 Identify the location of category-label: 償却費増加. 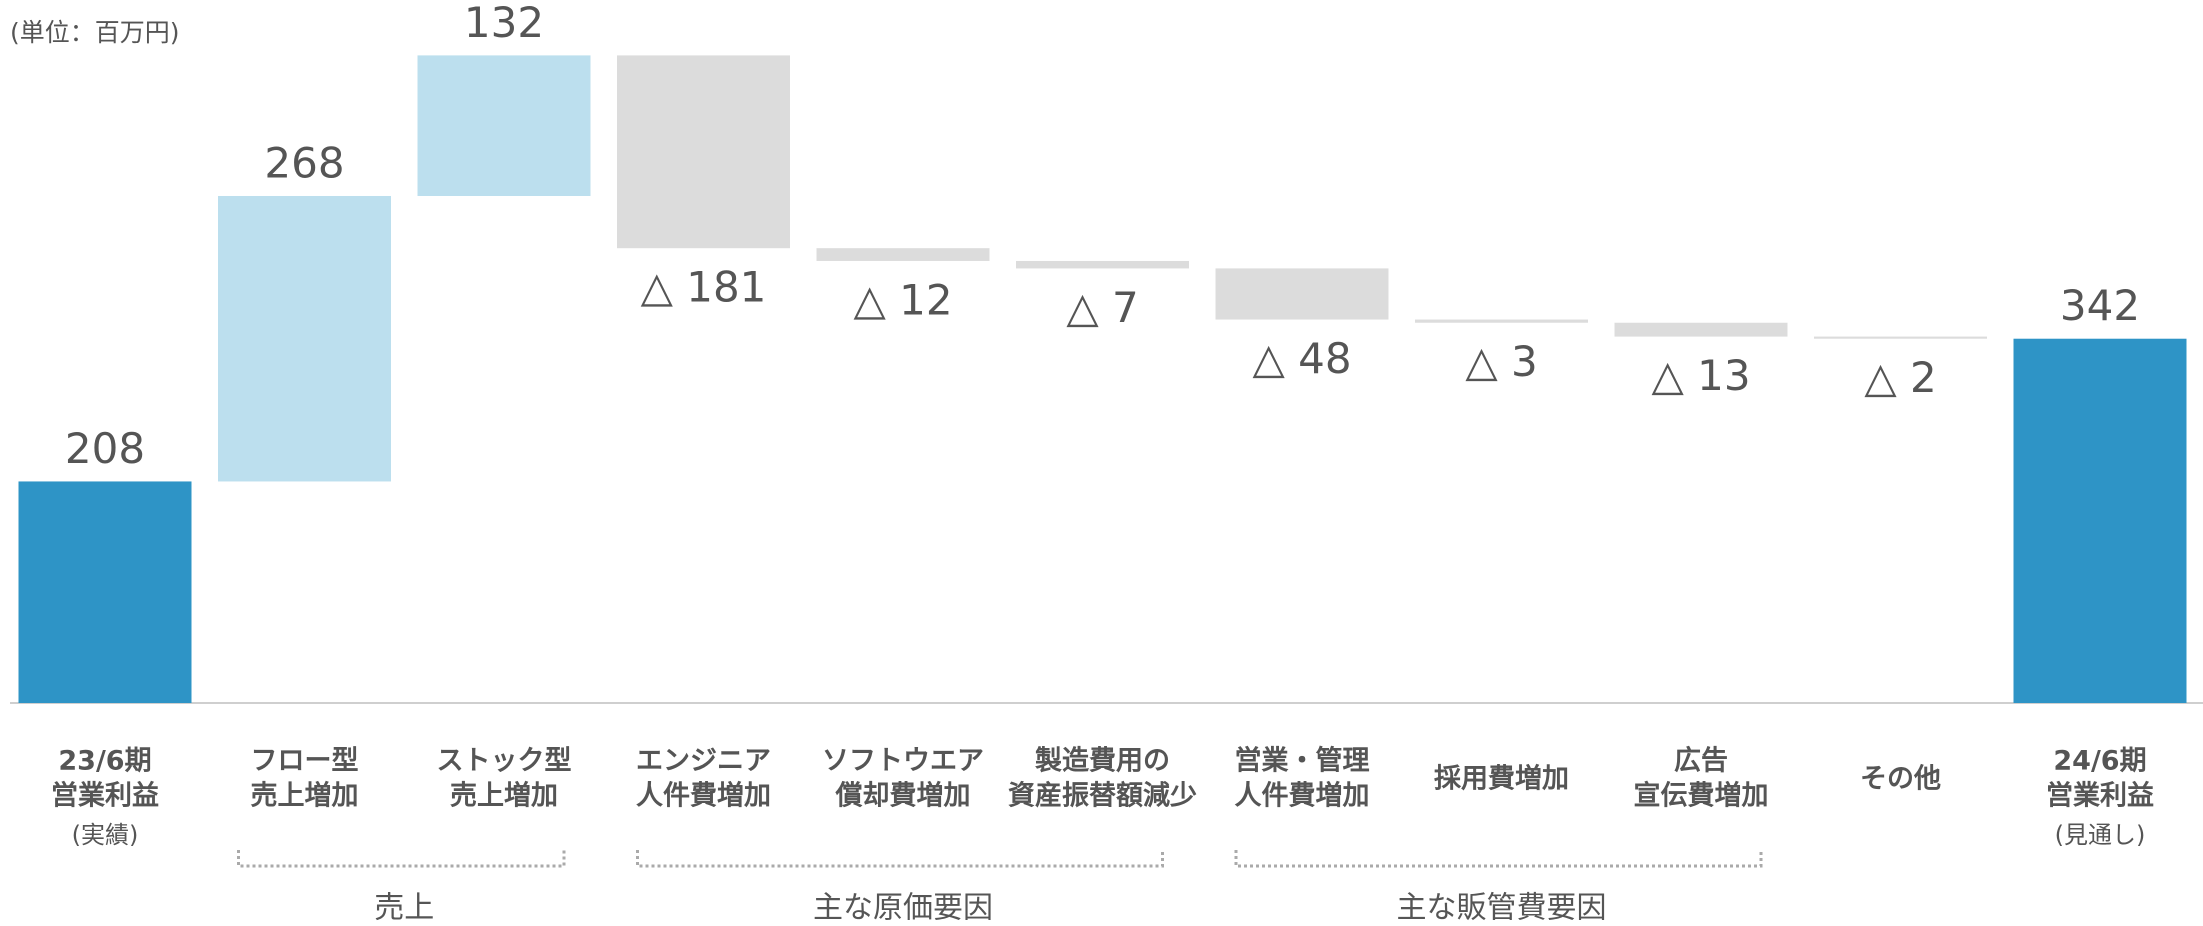
(903, 796).